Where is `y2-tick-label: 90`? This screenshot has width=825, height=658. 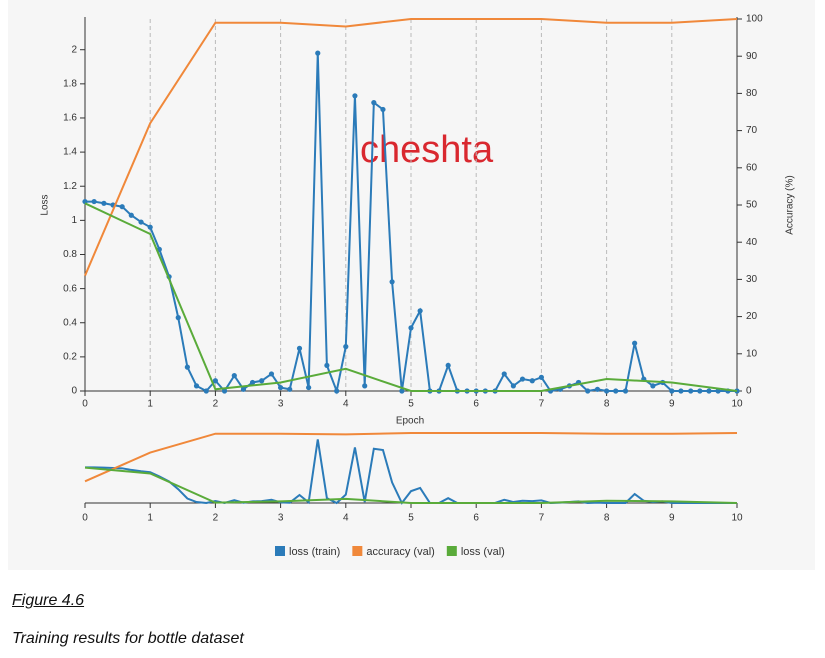 y2-tick-label: 90 is located at coordinates (752, 56).